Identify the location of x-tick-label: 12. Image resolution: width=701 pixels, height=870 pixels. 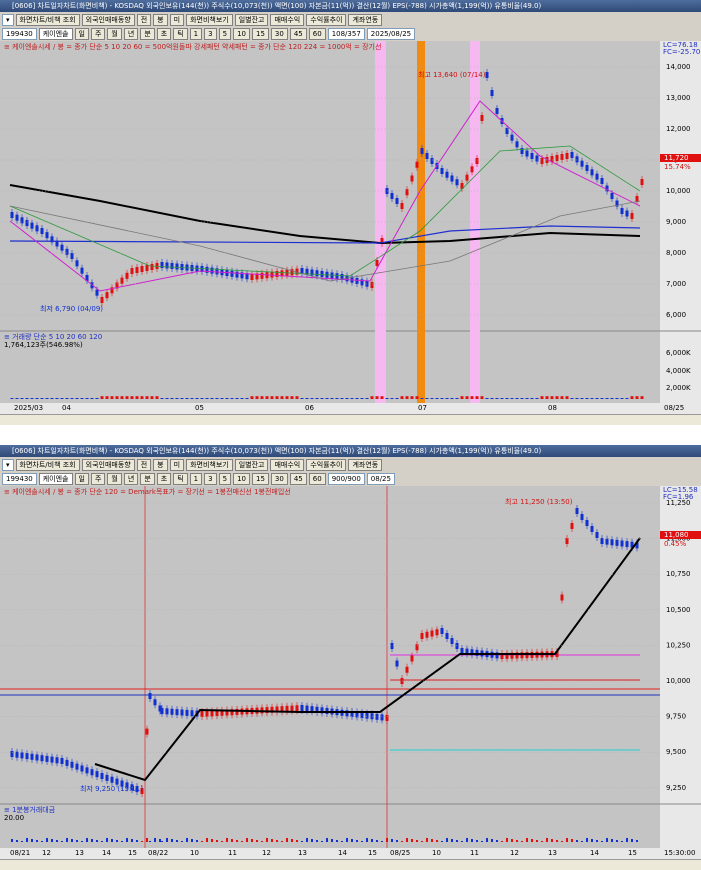
(266, 853).